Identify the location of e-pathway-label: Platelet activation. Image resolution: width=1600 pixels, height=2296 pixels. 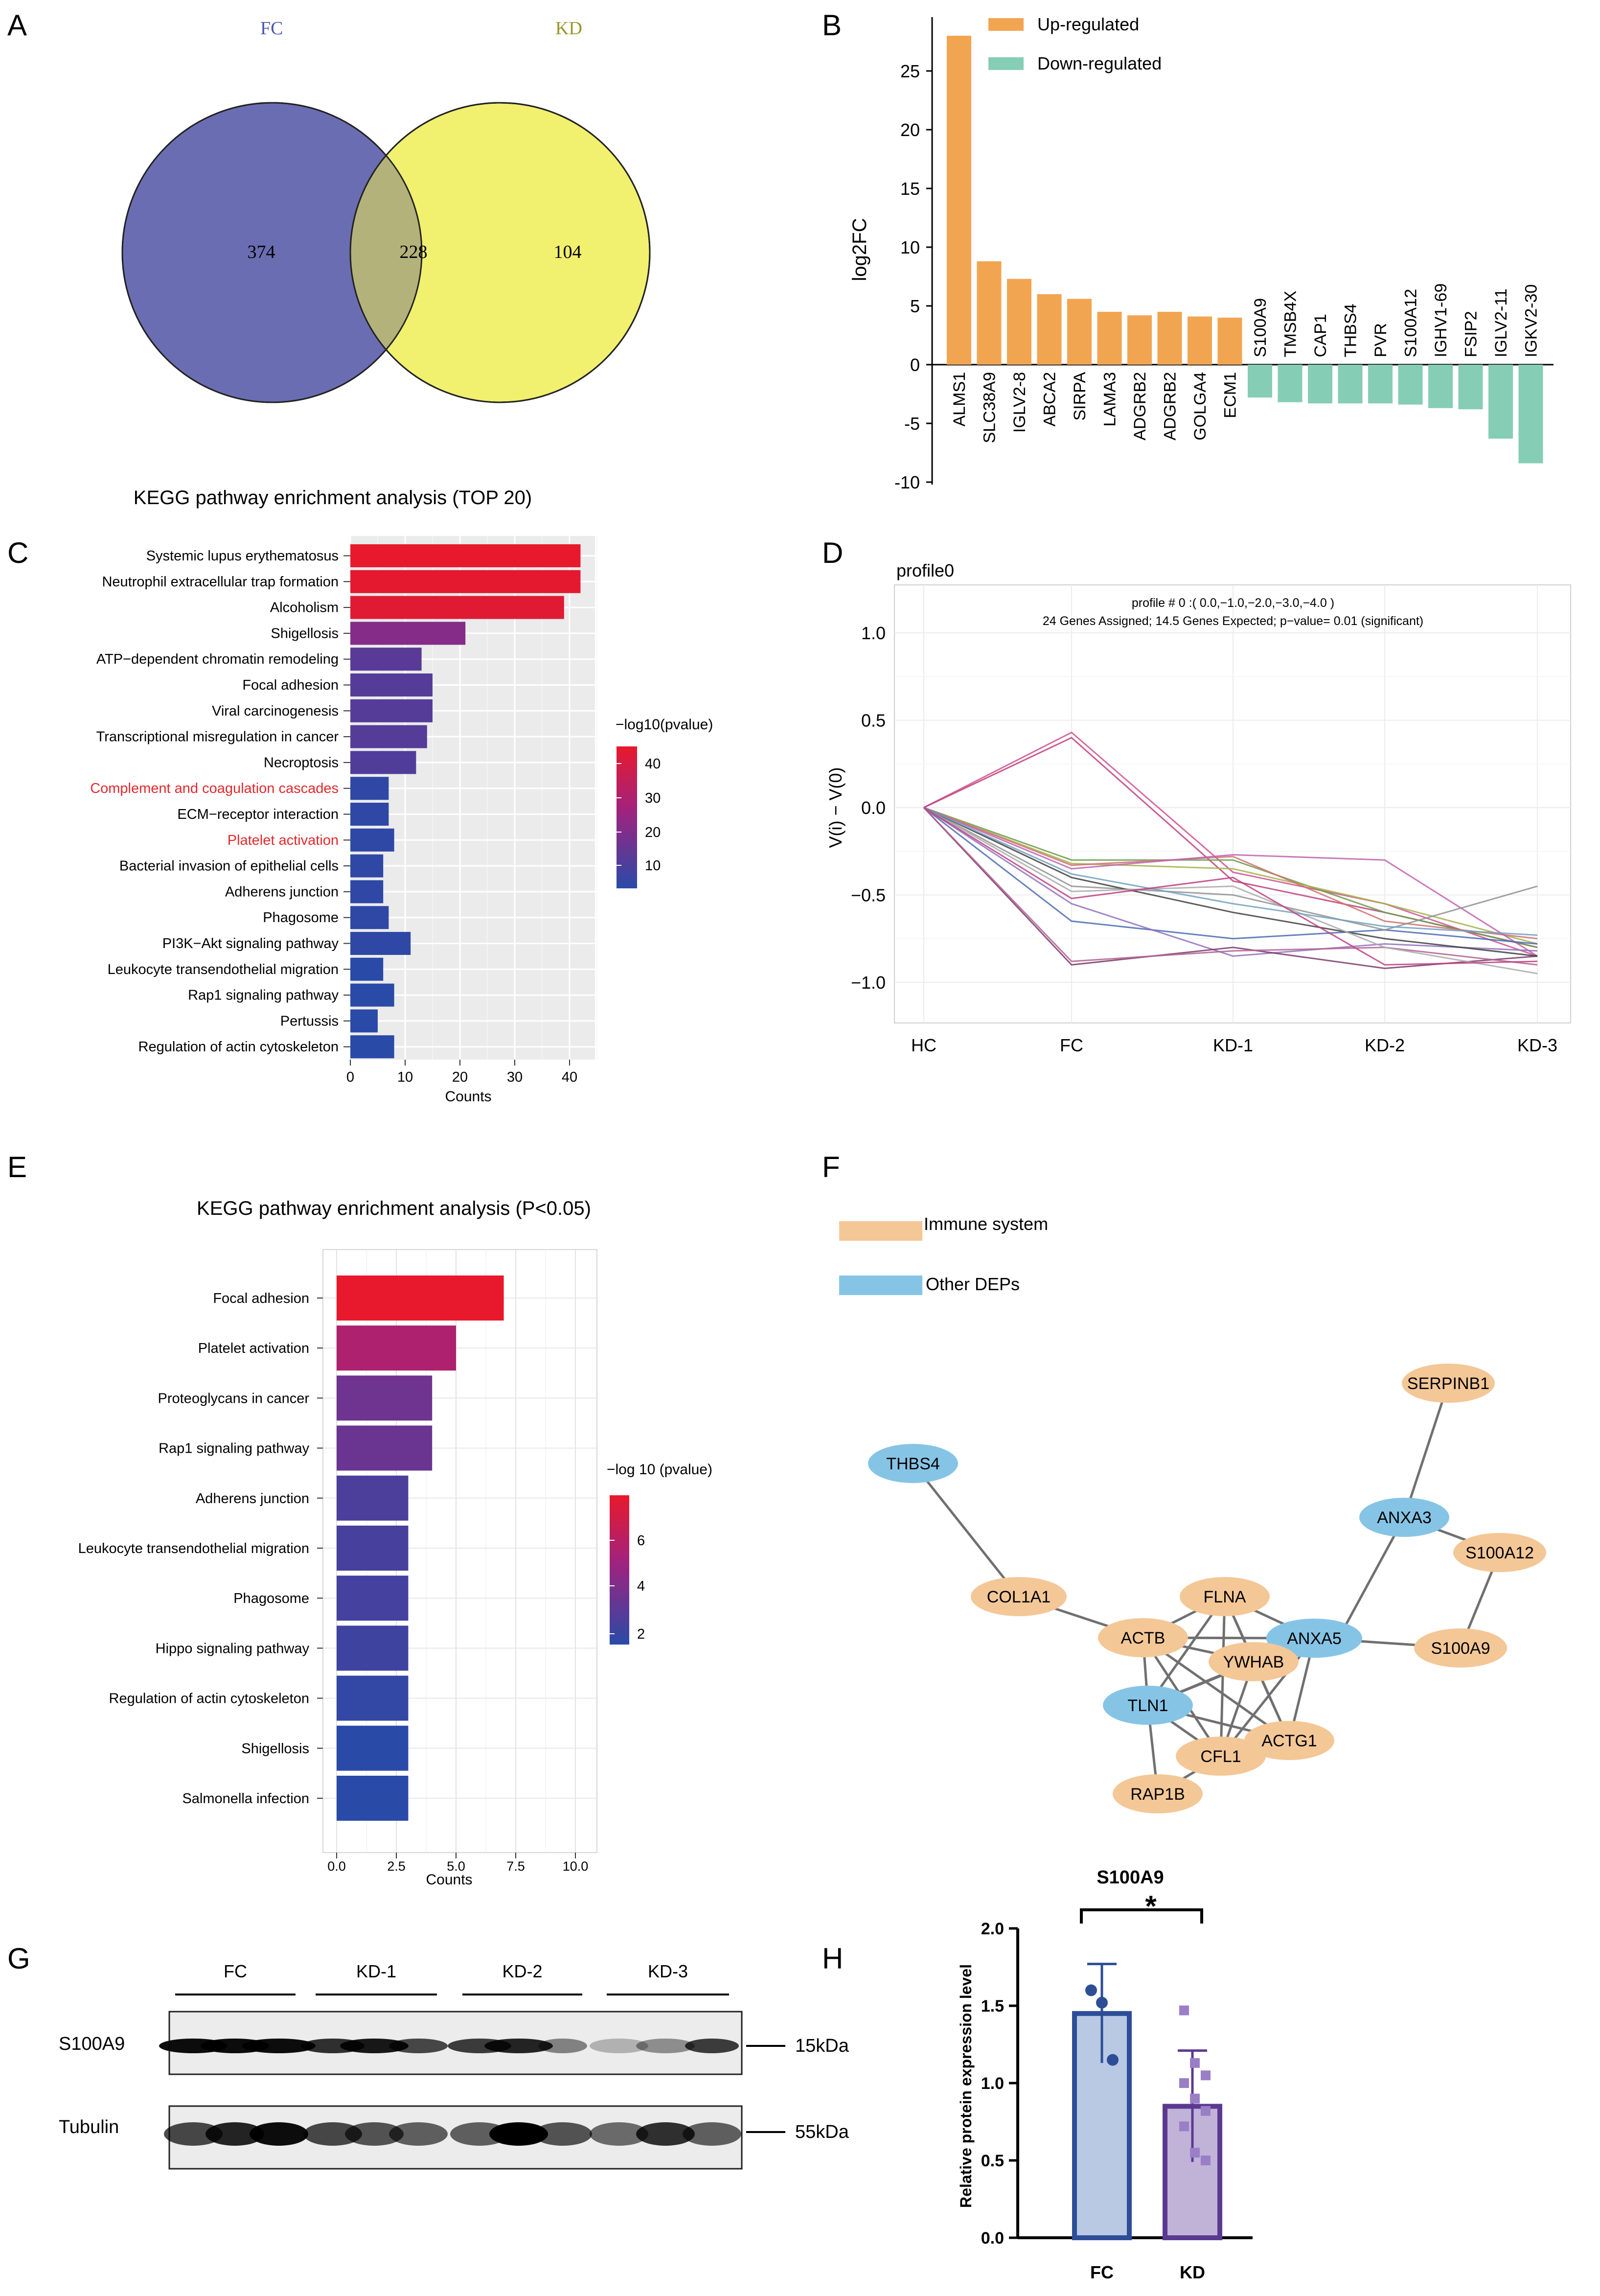
(254, 1349).